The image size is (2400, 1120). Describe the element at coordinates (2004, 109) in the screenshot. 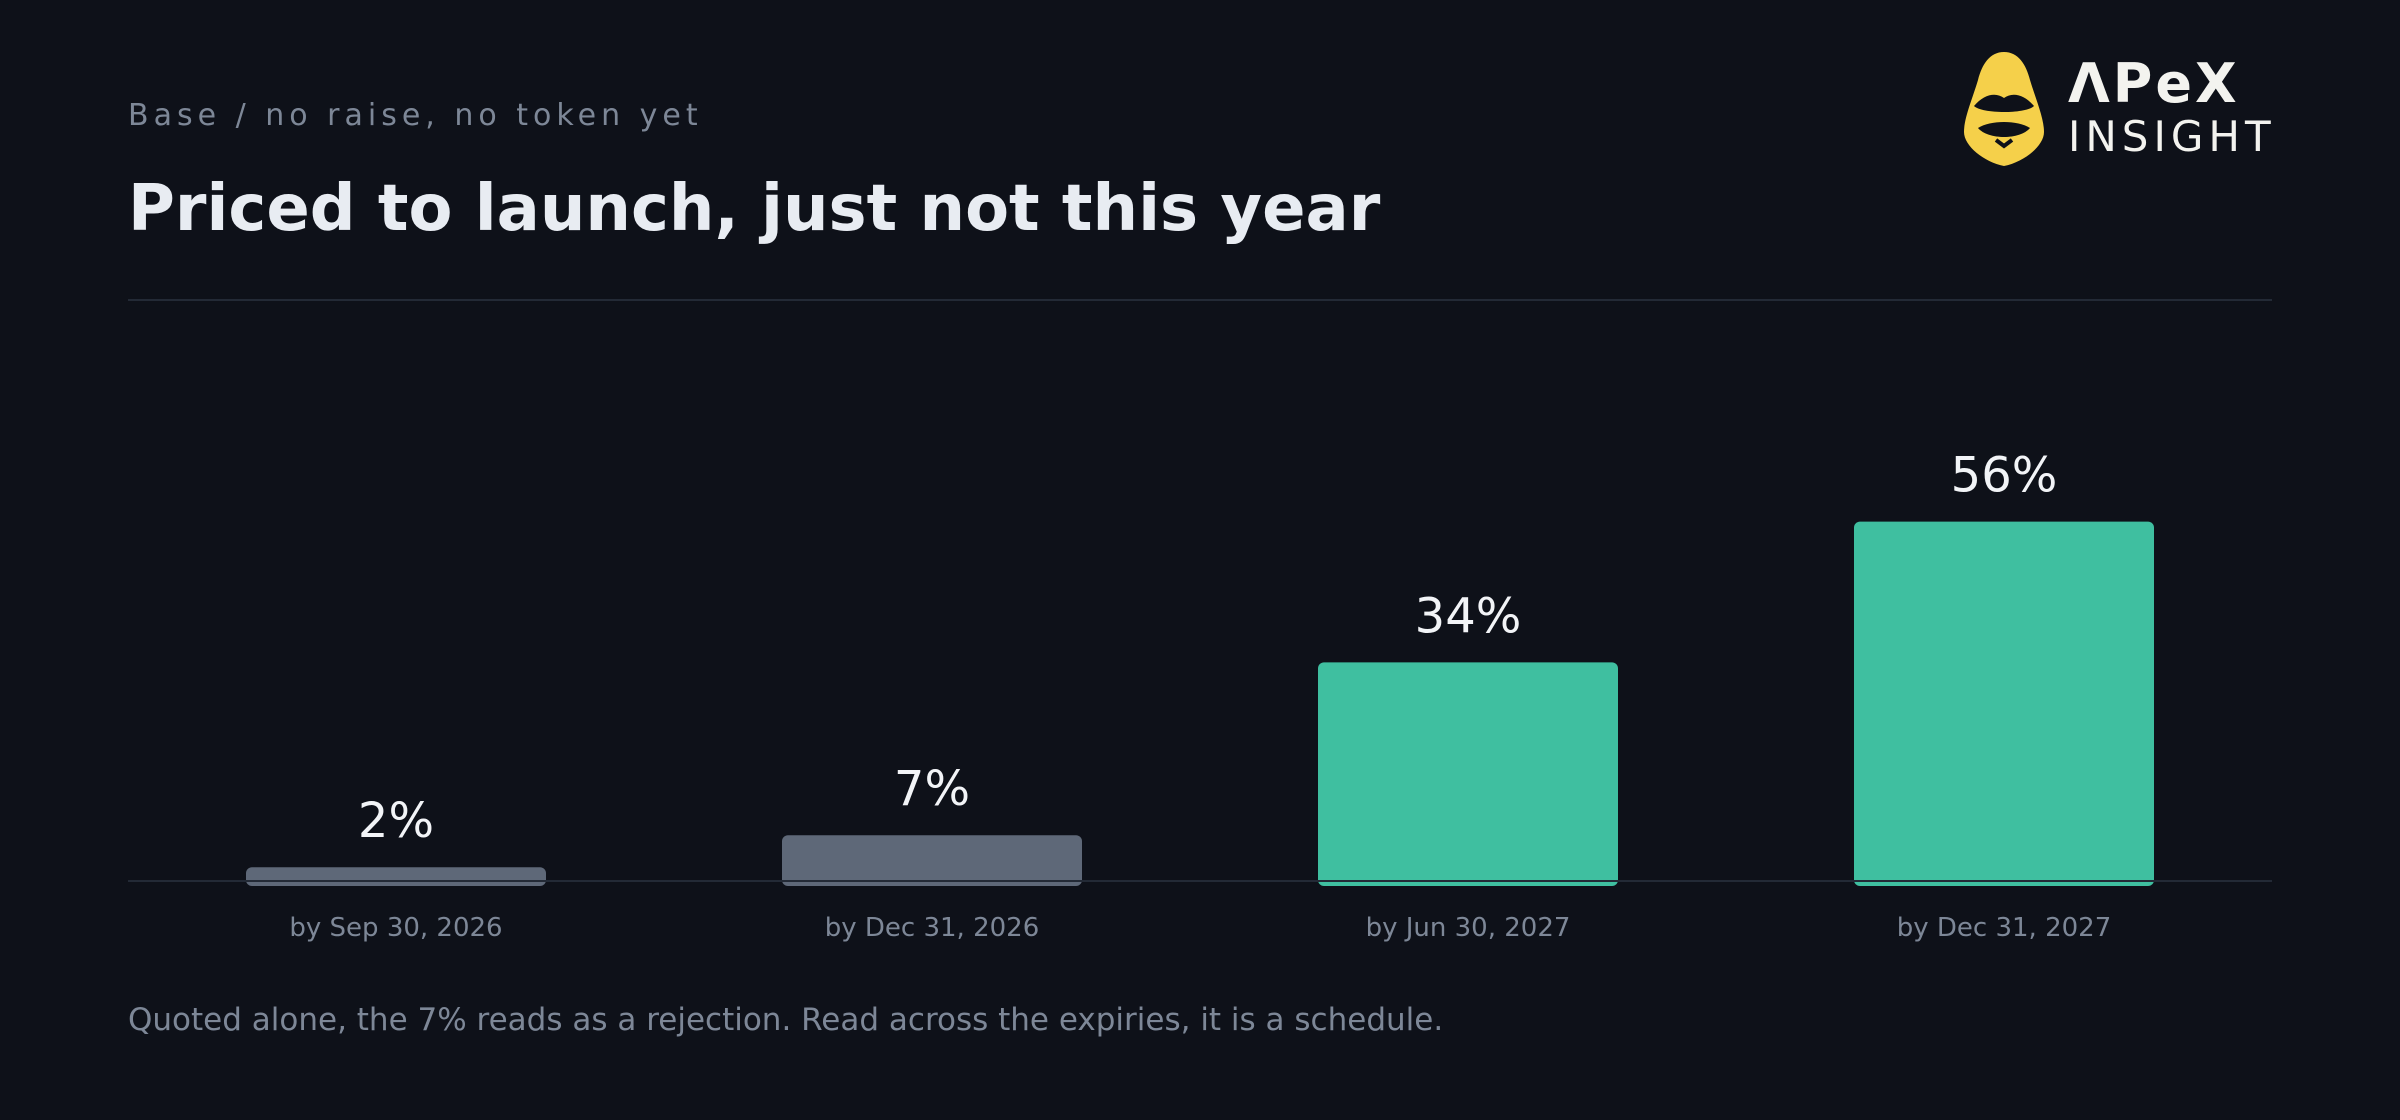

I see `helmet-icon` at that location.